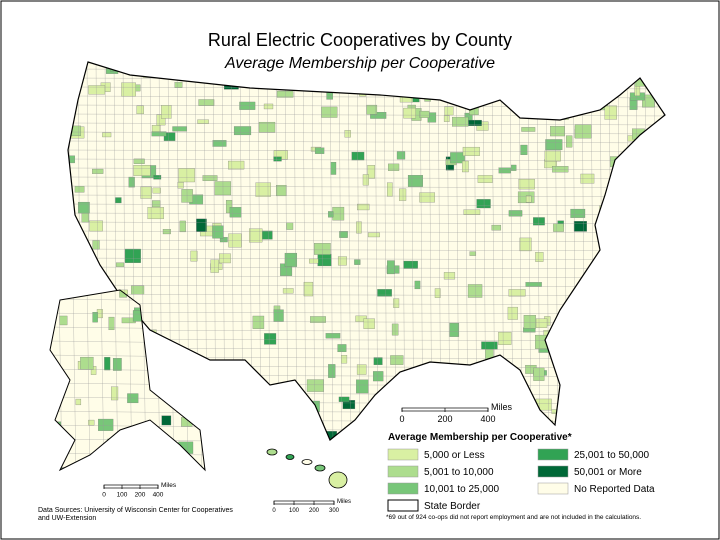 The height and width of the screenshot is (540, 720). Describe the element at coordinates (608, 472) in the screenshot. I see `legend-label: 50,001 or More` at that location.